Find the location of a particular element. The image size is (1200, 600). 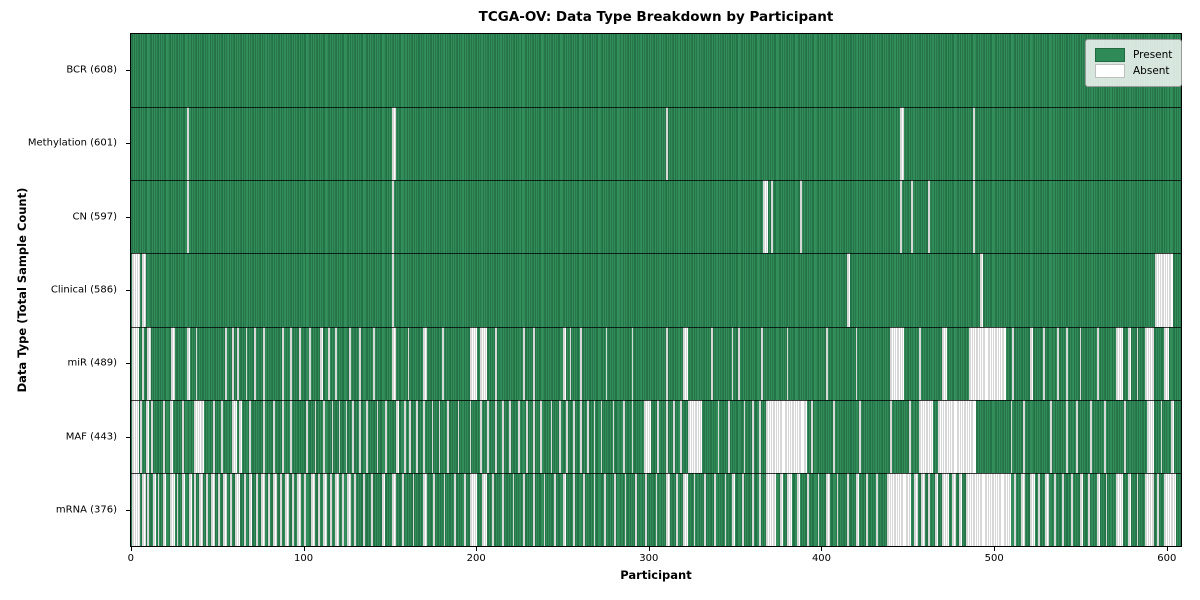

y-tick-label: Clinical (586) is located at coordinates (83, 290).